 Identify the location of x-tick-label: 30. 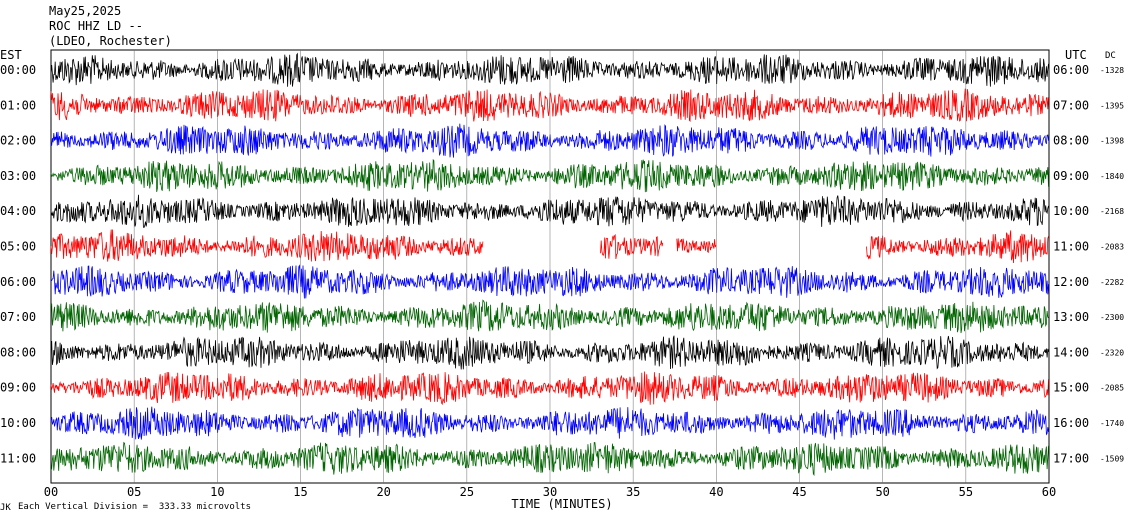
(550, 492).